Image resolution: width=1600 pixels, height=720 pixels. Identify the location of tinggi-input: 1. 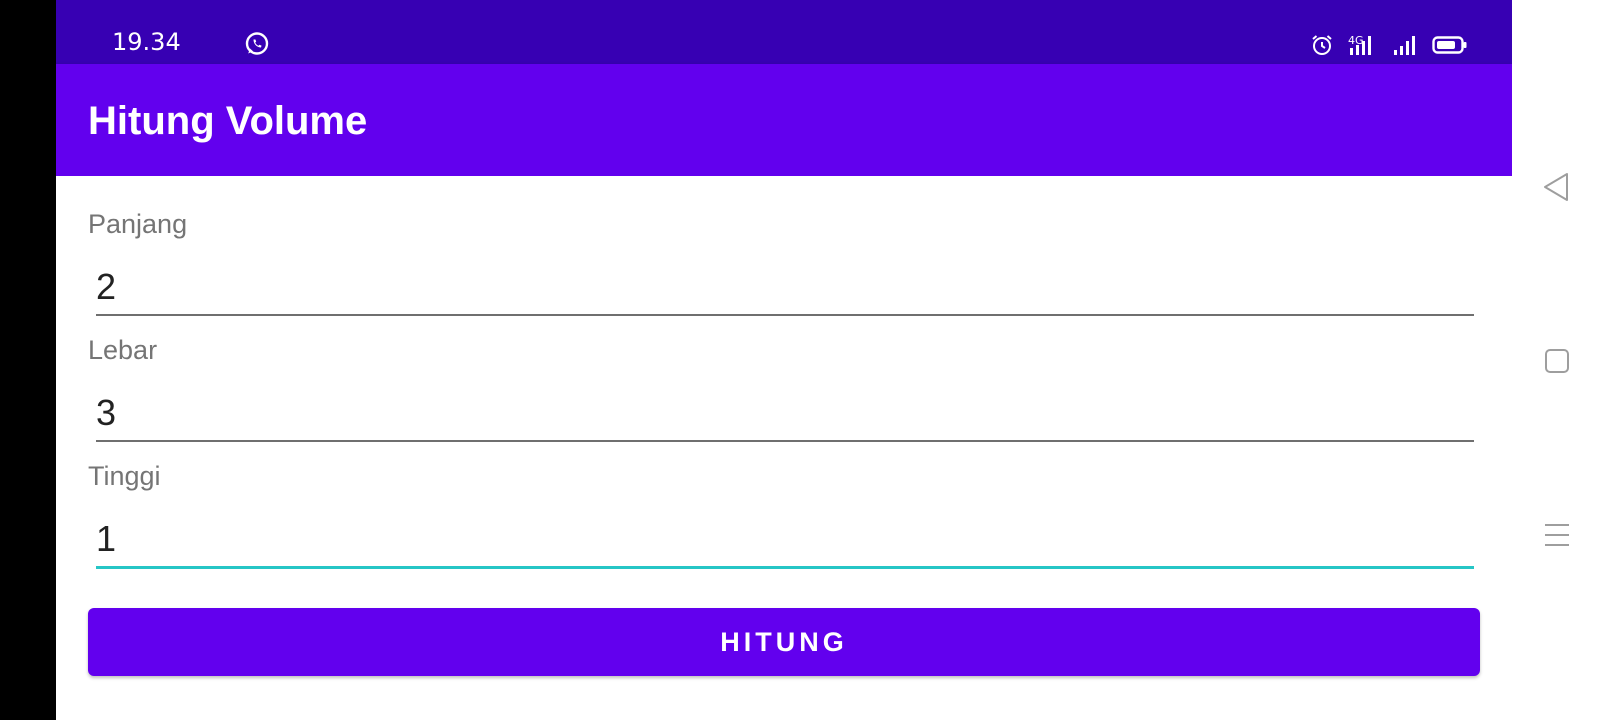
(785, 541).